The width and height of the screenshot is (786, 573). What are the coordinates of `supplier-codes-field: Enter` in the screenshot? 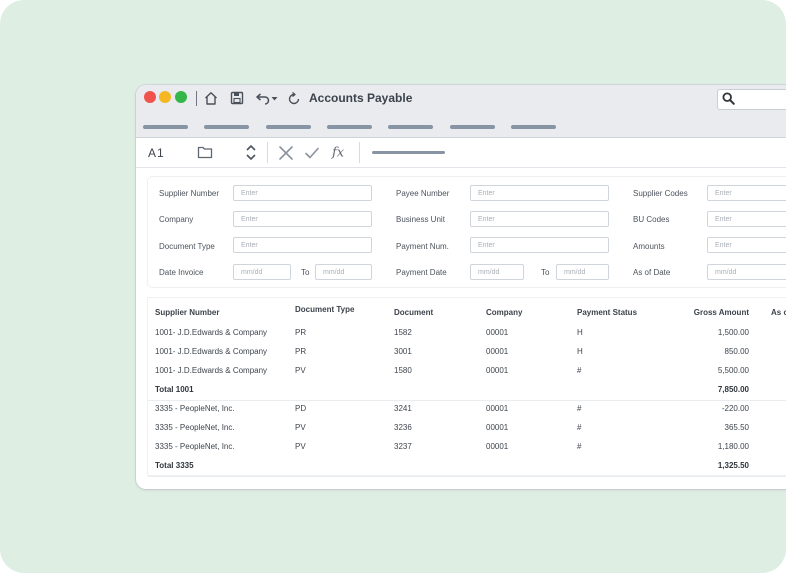 It's located at (746, 193).